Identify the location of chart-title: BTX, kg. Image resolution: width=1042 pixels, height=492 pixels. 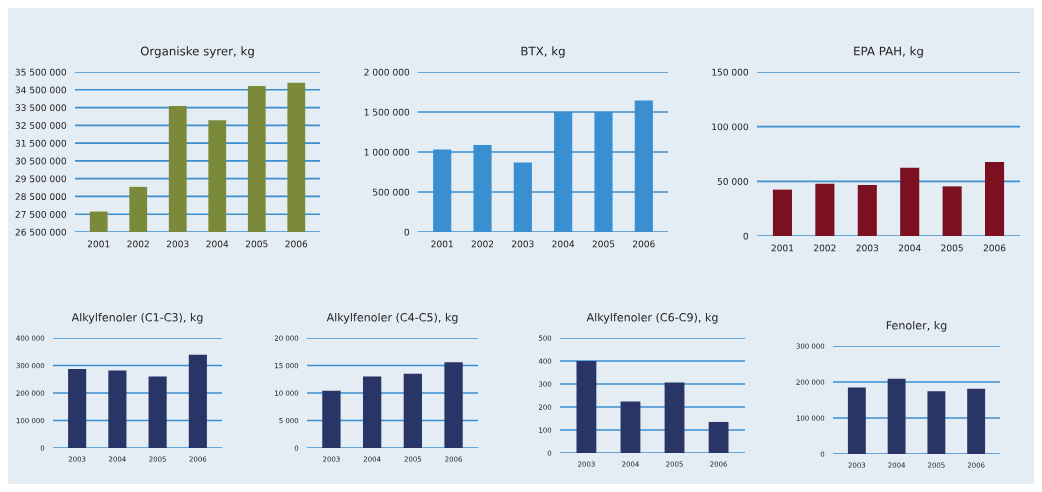
(543, 52).